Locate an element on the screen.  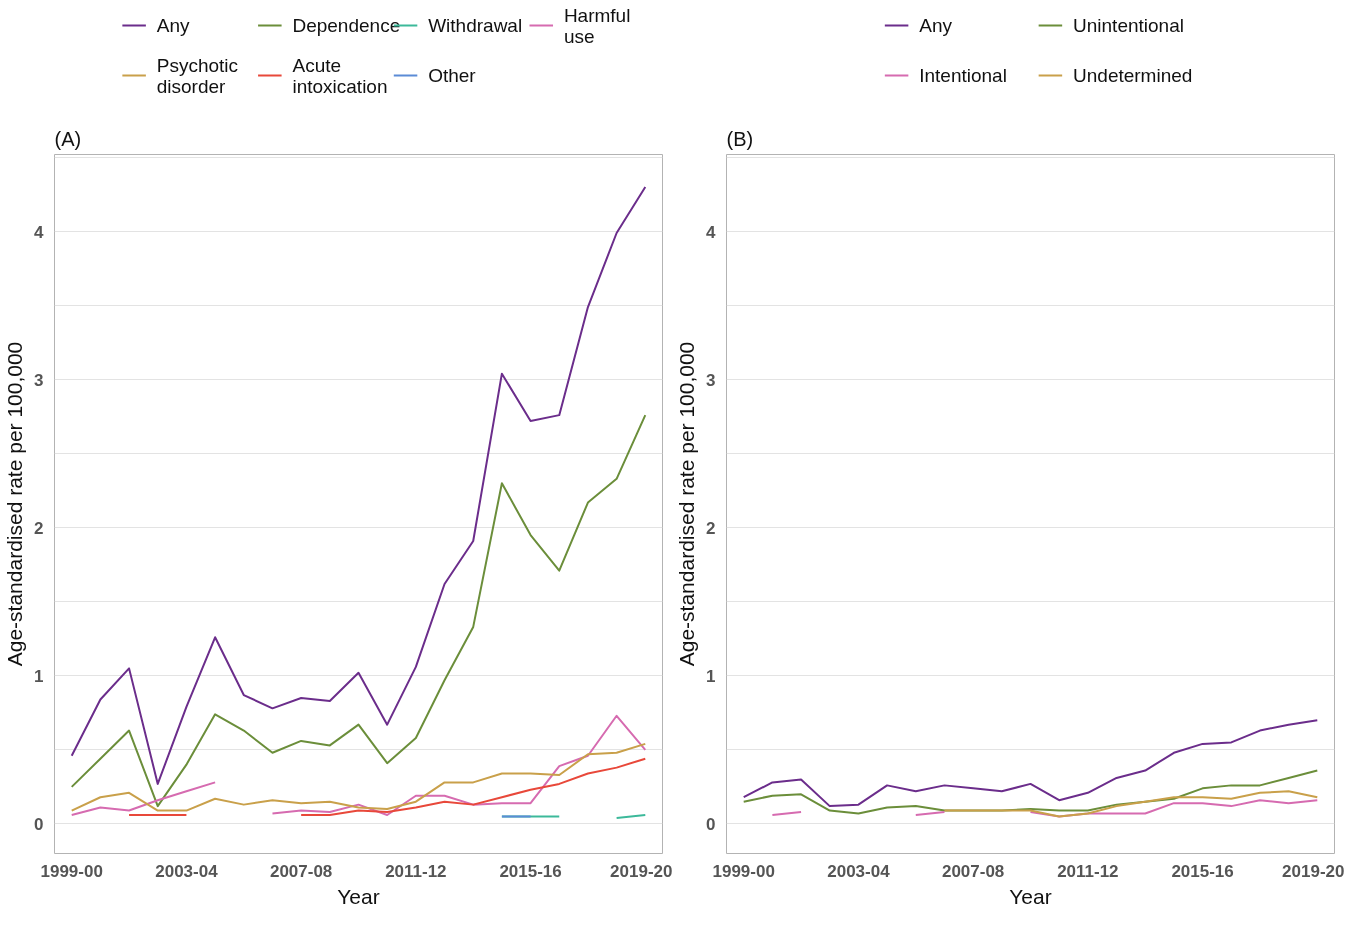
legend-label: Harmful use is located at coordinates (597, 25).